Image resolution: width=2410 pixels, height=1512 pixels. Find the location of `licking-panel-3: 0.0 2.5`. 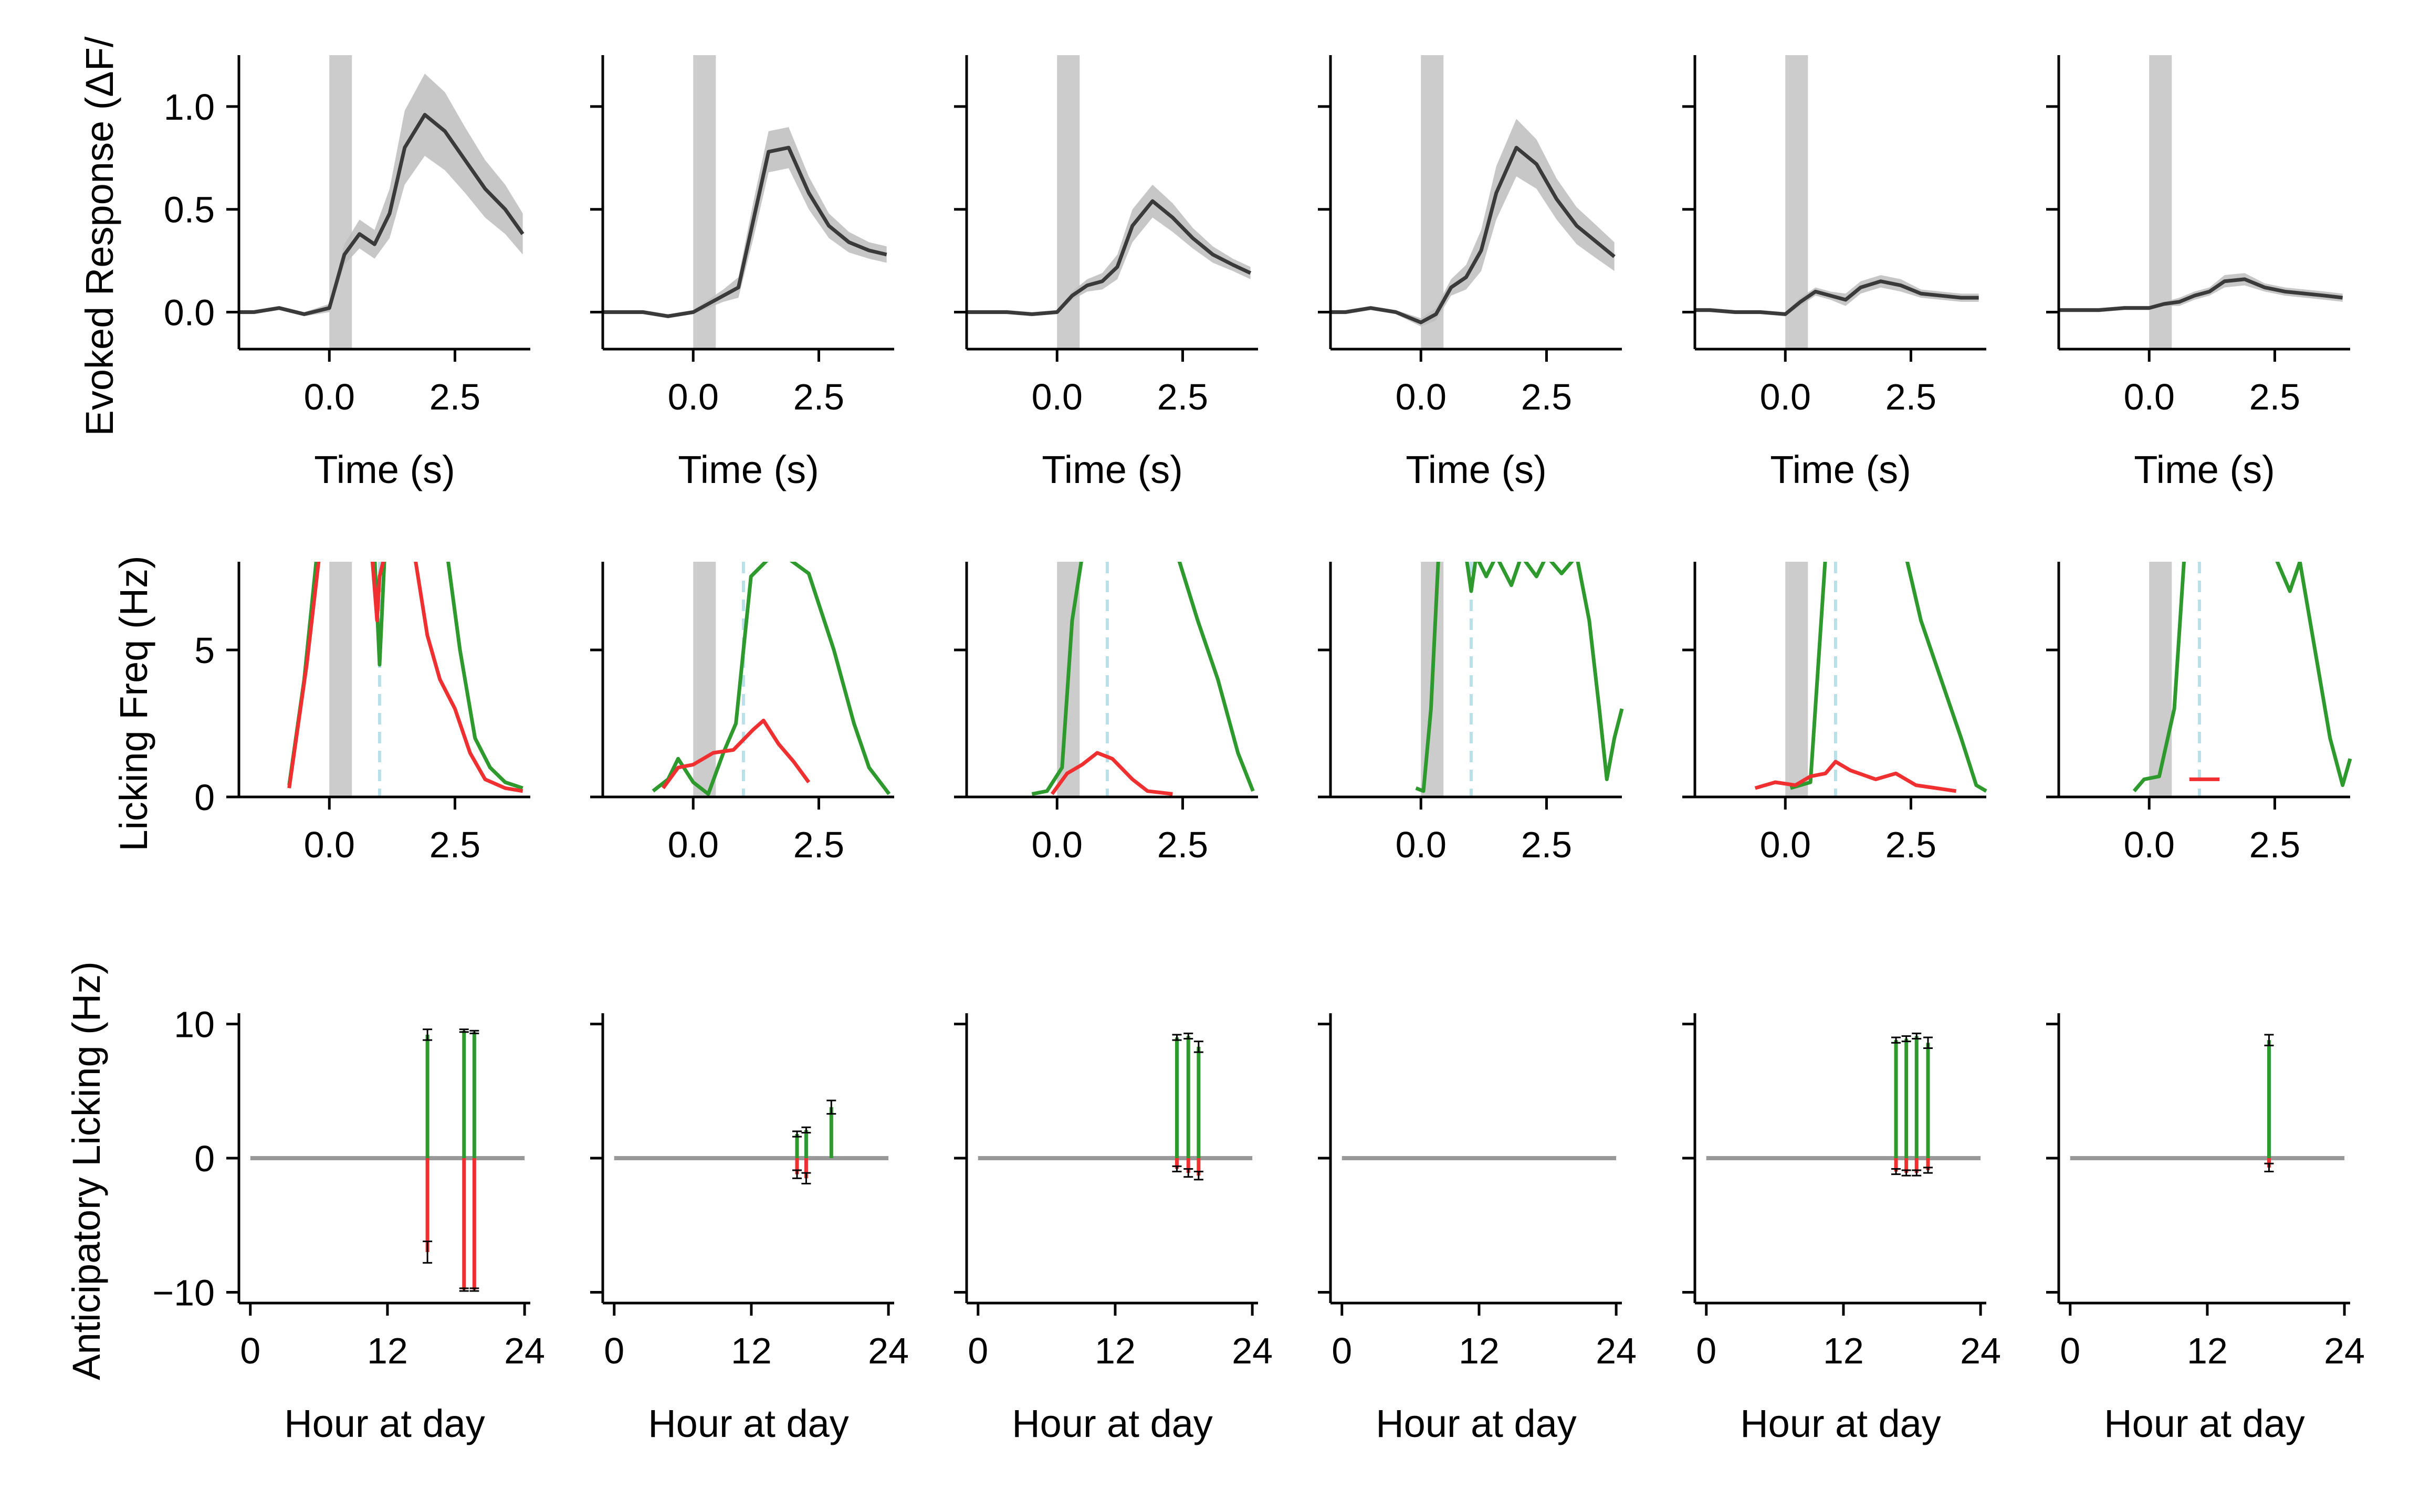

licking-panel-3: 0.0 2.5 is located at coordinates (1106, 713).